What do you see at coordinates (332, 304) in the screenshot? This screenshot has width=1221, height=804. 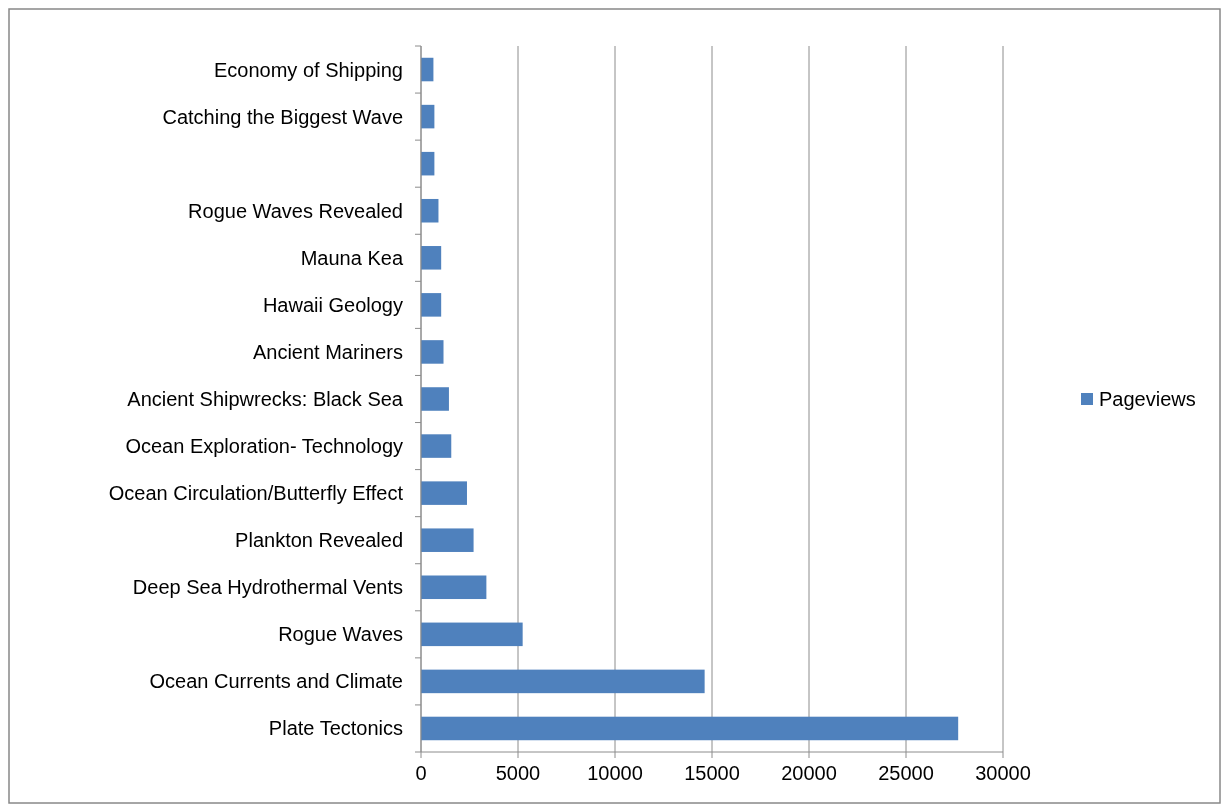 I see `y-tick-label: Hawaii Geology` at bounding box center [332, 304].